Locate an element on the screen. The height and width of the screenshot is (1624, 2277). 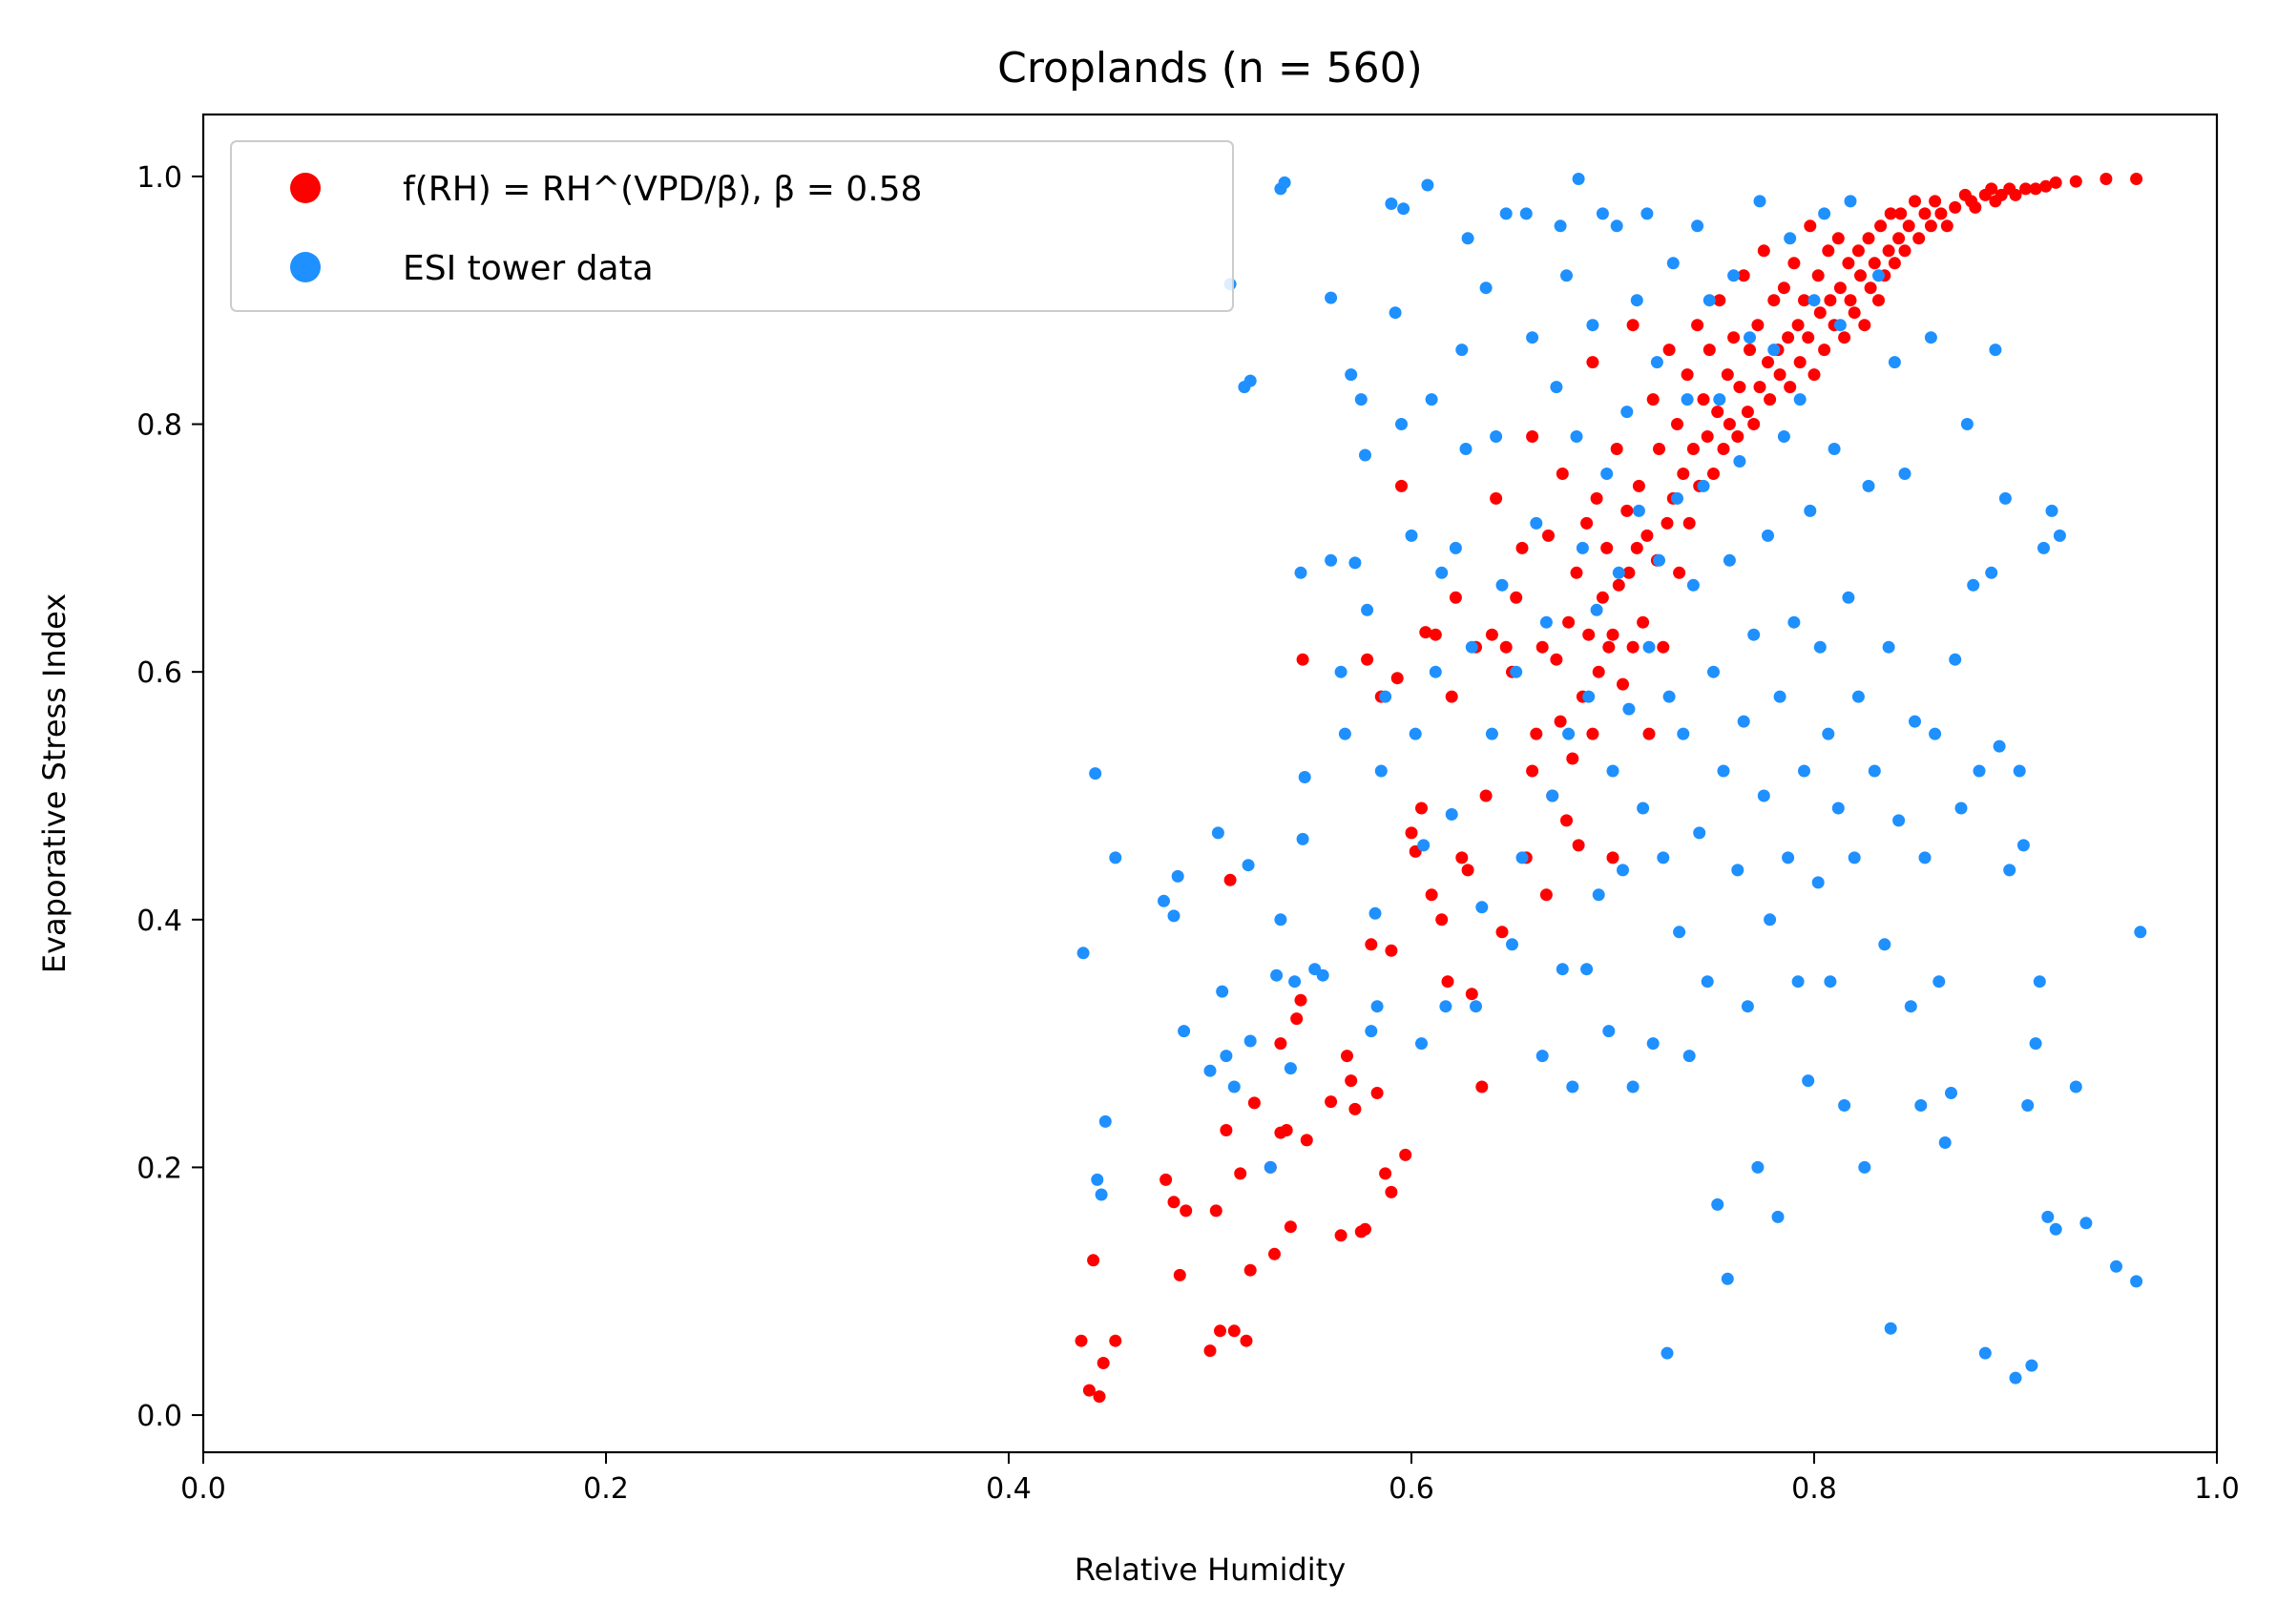
x-tick-label-5: 1.0 is located at coordinates (2217, 1489).